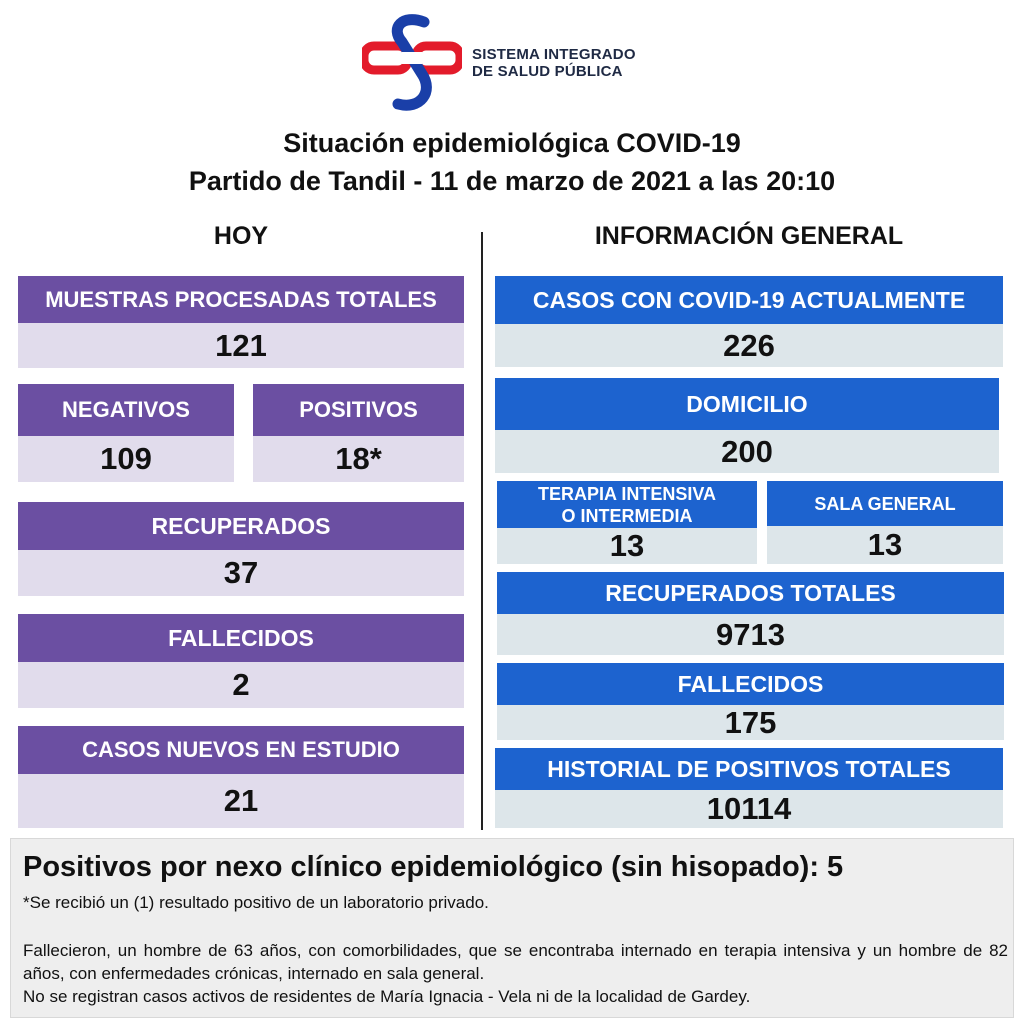 The image size is (1024, 1024). What do you see at coordinates (358, 410) in the screenshot?
I see `positivos-label: POSITIVOS` at bounding box center [358, 410].